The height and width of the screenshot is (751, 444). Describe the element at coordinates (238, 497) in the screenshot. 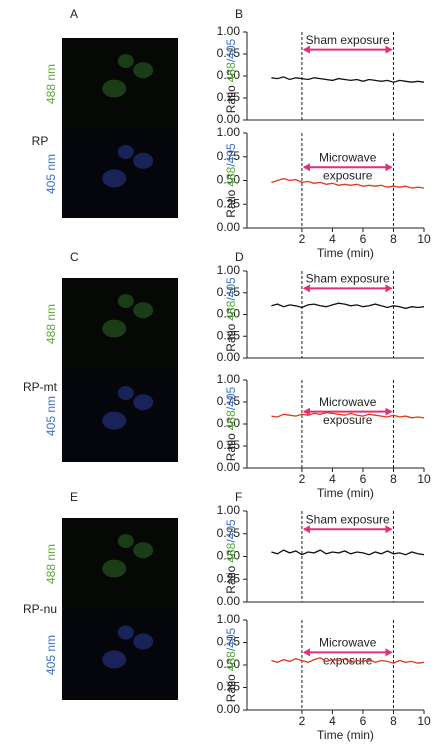

I see `panel-letter: F` at that location.